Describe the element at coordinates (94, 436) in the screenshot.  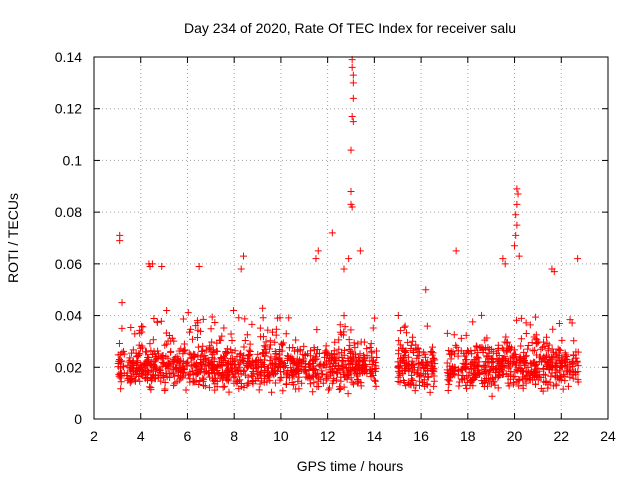
I see `x-tick-label: 2` at that location.